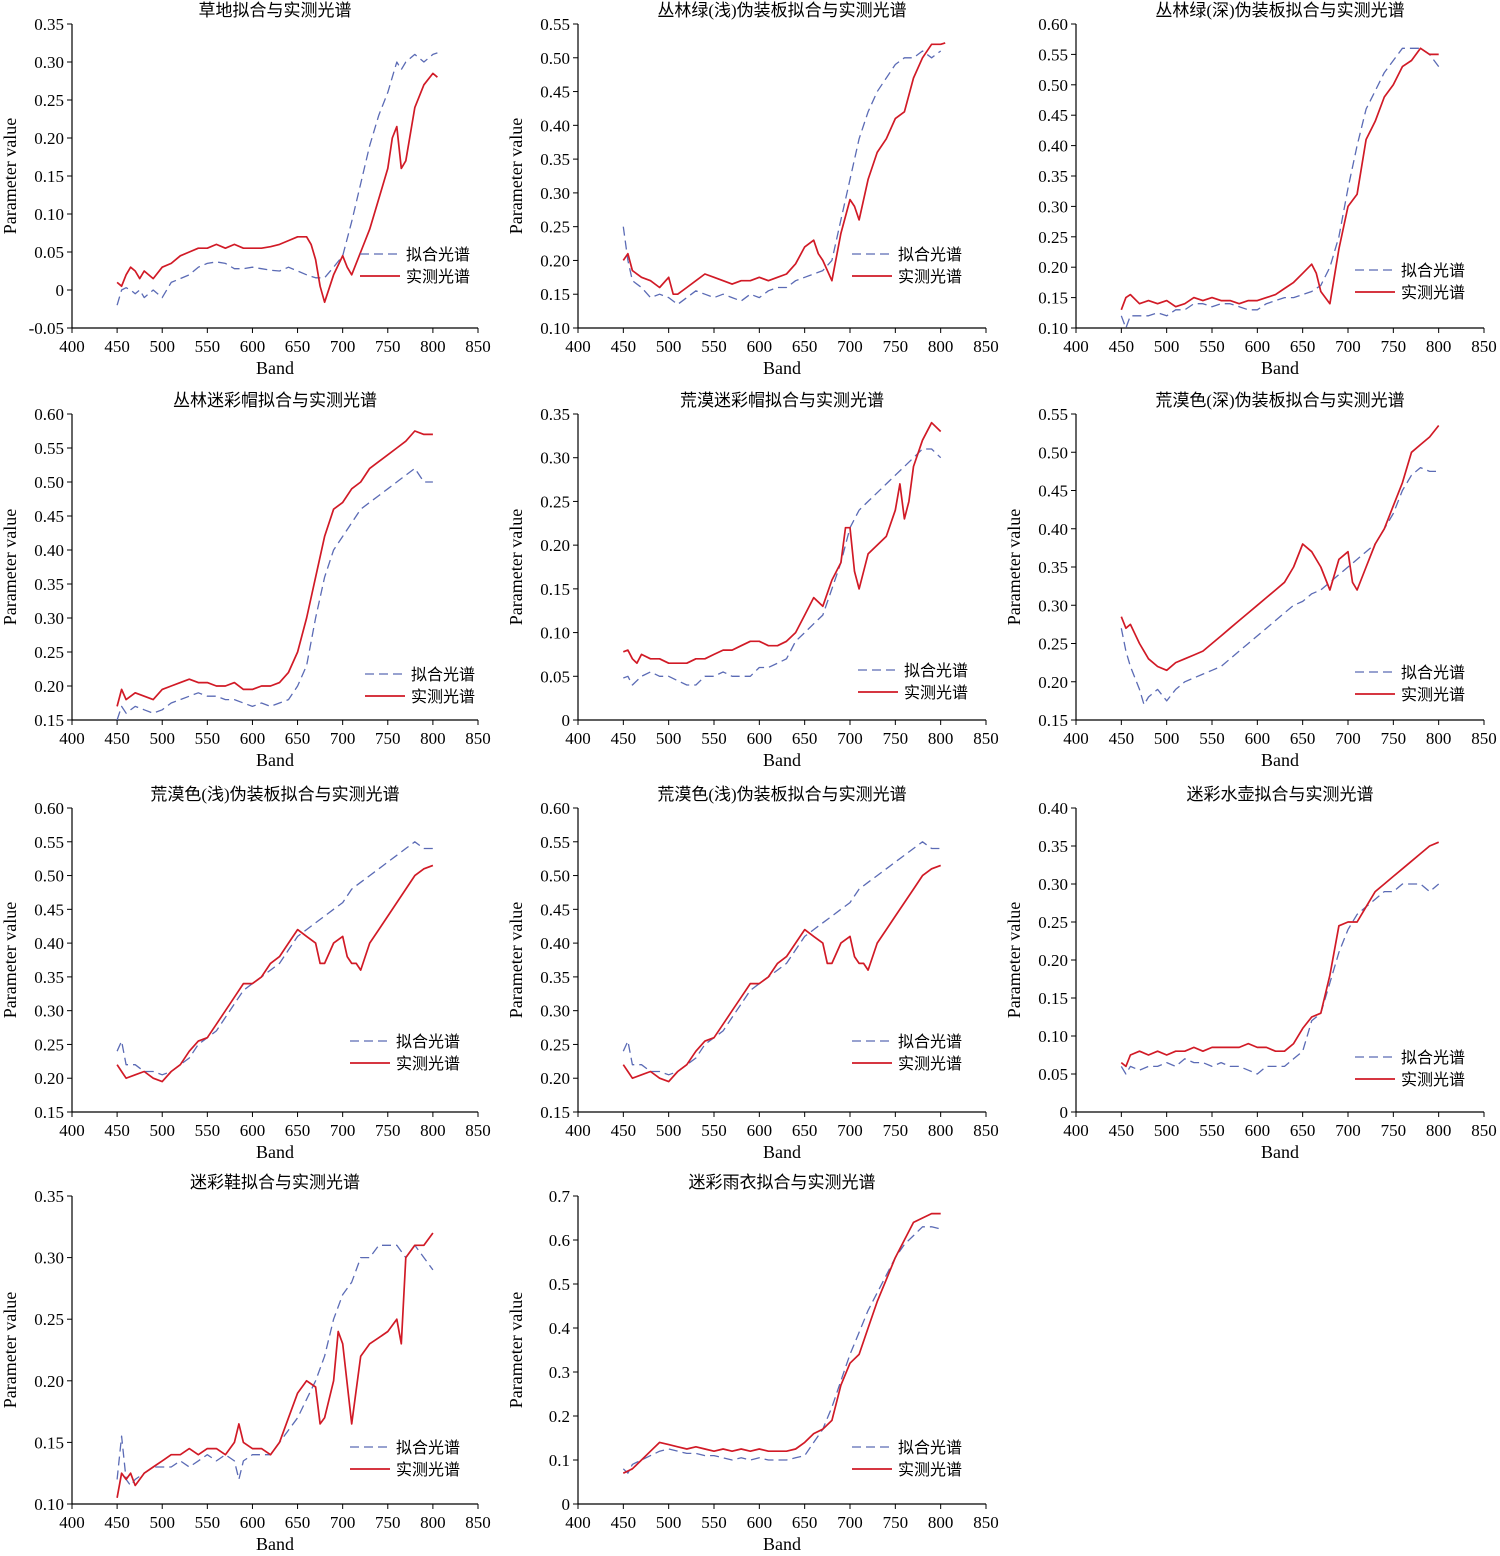 This screenshot has width=1500, height=1556. Describe the element at coordinates (559, 1460) in the screenshot. I see `y-tick-label: 0.1` at that location.